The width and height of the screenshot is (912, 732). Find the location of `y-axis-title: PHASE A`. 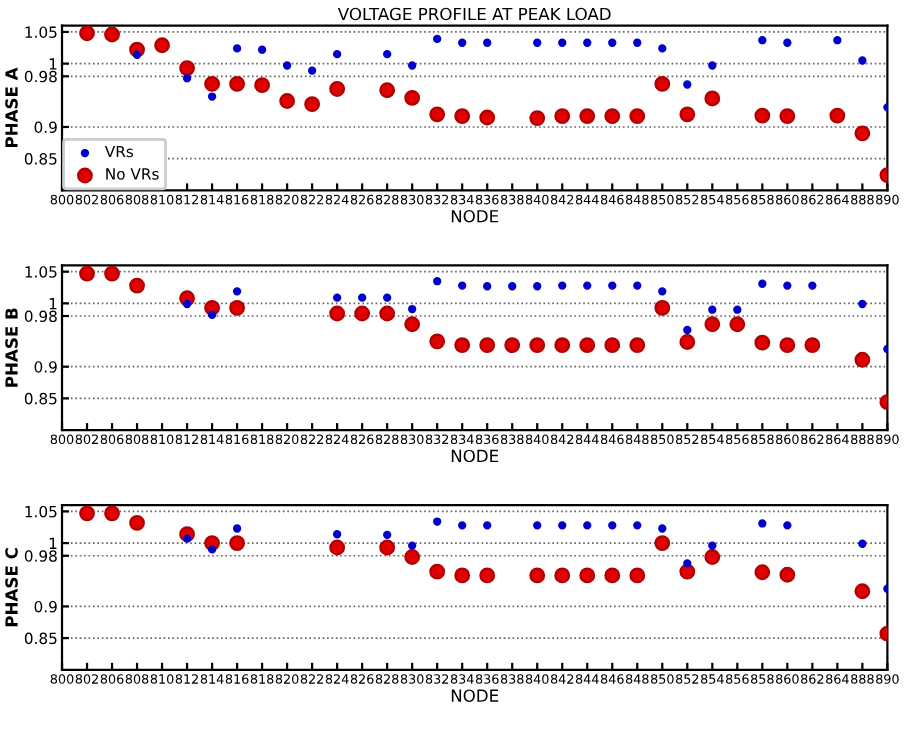

y-axis-title: PHASE A is located at coordinates (11, 107).